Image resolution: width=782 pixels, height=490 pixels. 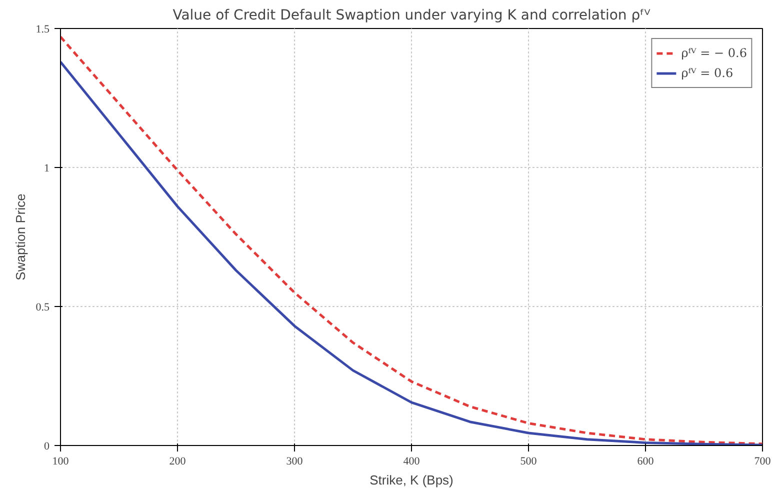 What do you see at coordinates (714, 53) in the screenshot?
I see `legend-label: ρᶠⱽ = − 0.6` at bounding box center [714, 53].